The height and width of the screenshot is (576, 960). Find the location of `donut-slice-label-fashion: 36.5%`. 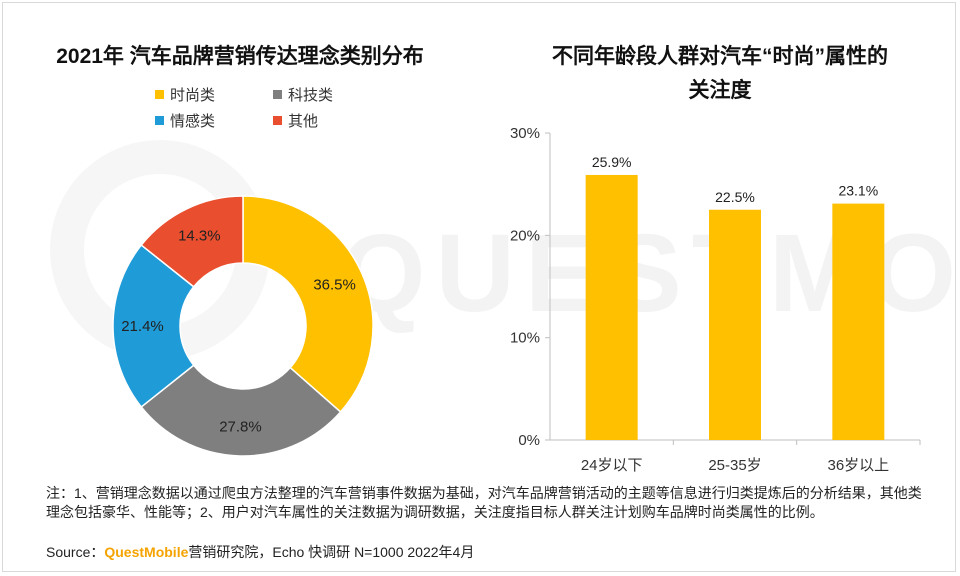

donut-slice-label-fashion: 36.5% is located at coordinates (334, 285).